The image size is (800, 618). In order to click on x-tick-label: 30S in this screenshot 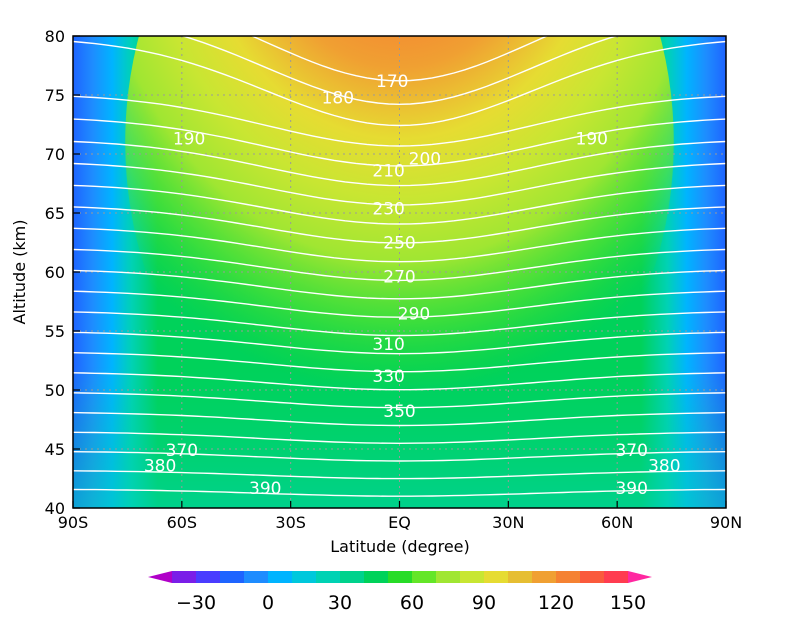, I will do `click(290, 522)`.